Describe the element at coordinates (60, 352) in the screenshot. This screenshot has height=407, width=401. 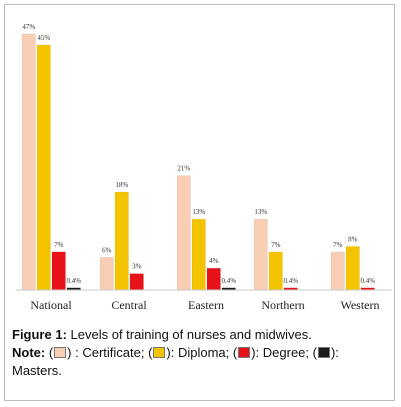
I see `certificate-swatch-icon` at that location.